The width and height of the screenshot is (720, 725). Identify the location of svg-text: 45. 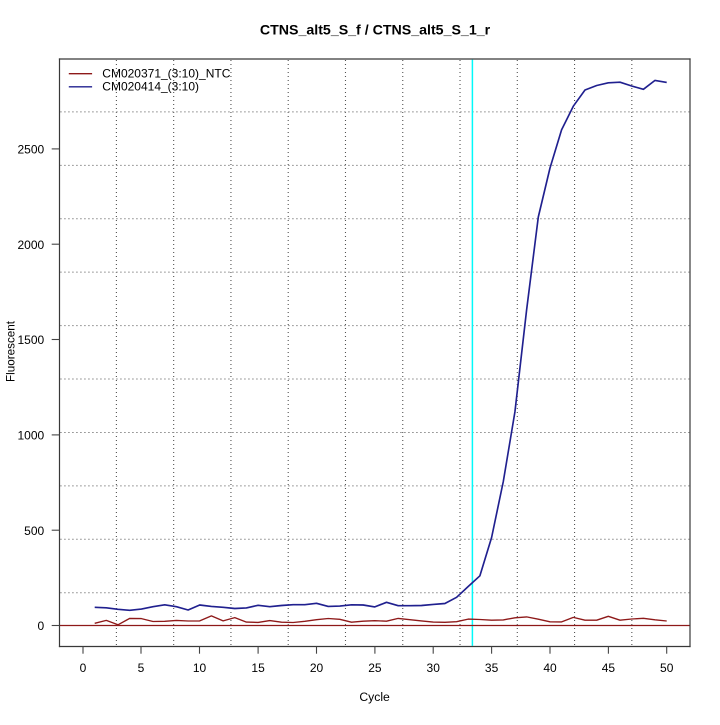
(609, 668).